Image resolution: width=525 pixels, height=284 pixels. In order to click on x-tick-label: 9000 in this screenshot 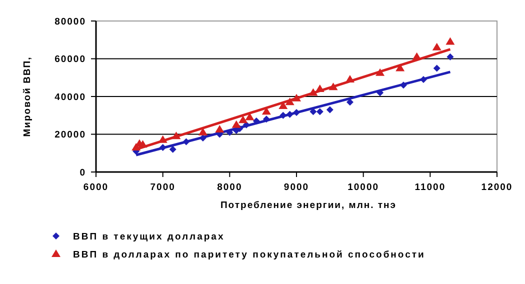, I will do `click(297, 187)`.